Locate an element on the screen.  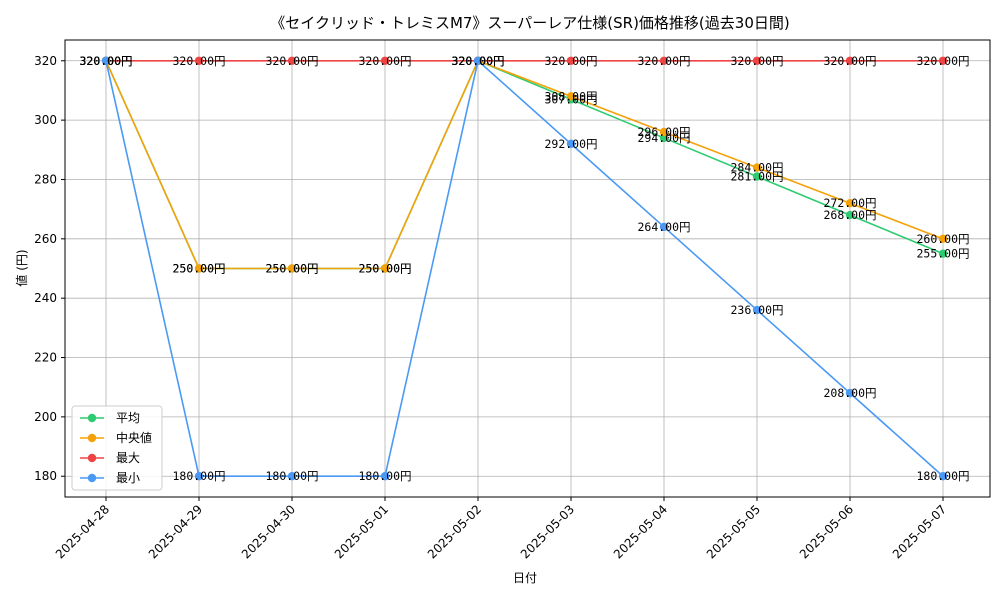
legend-label-2: 最大 is located at coordinates (128, 458).